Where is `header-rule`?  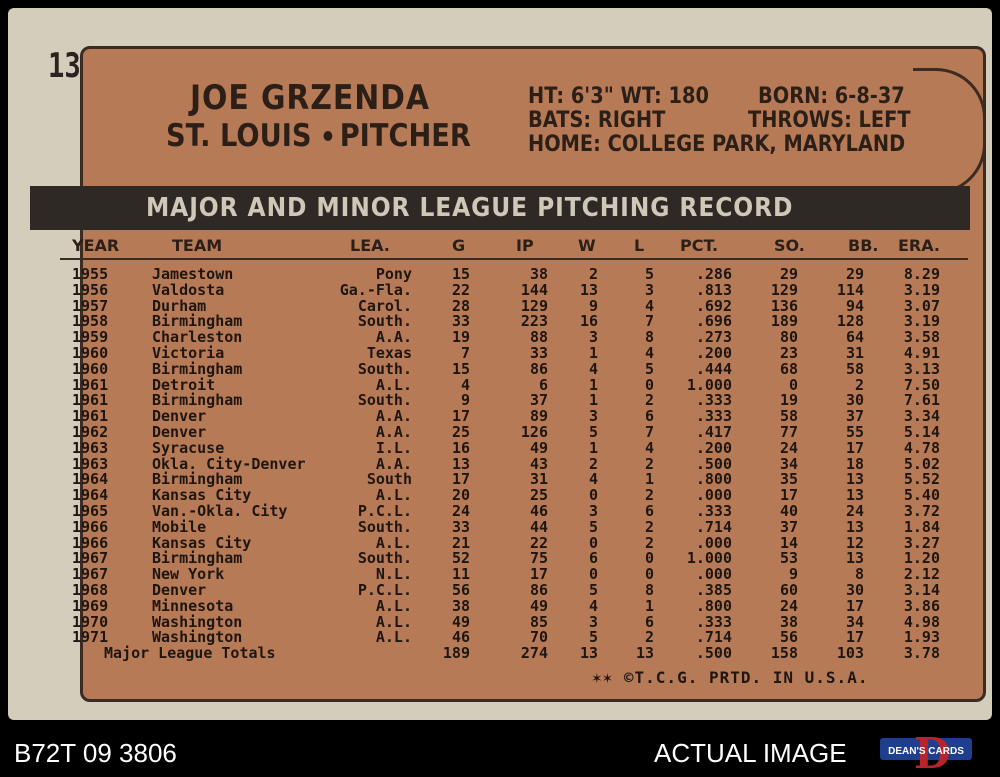 header-rule is located at coordinates (514, 259).